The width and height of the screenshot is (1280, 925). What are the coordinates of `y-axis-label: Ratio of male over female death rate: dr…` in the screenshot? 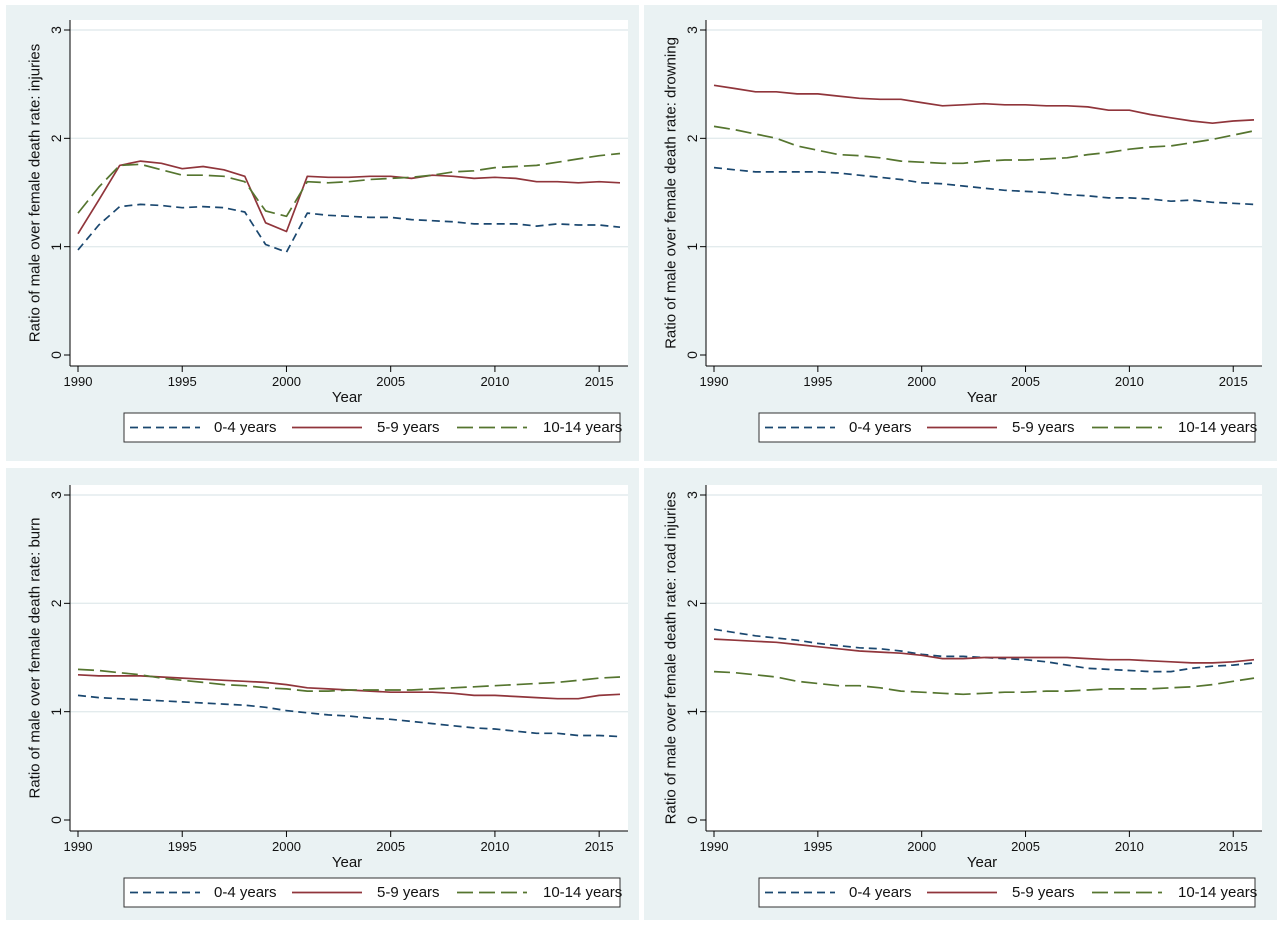 It's located at (671, 193).